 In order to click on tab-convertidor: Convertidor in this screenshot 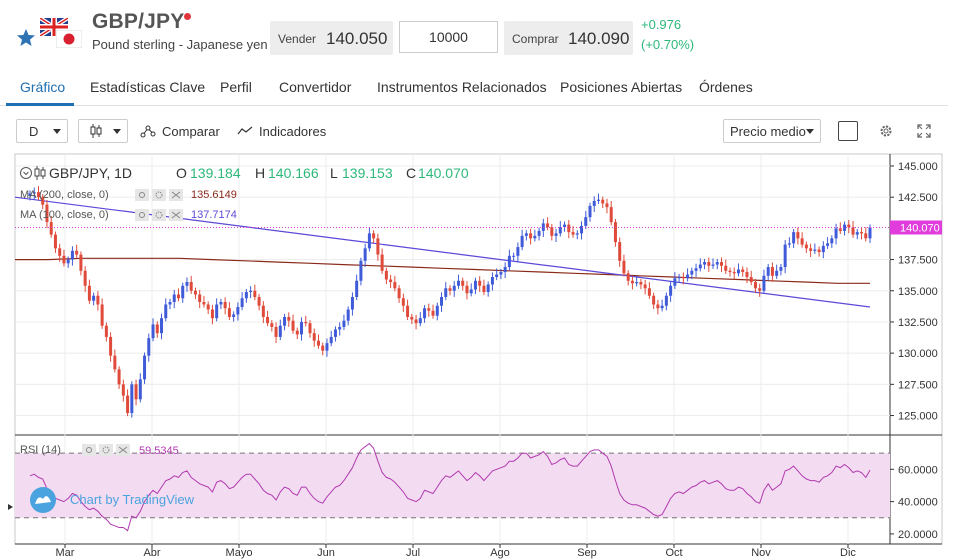, I will do `click(315, 87)`.